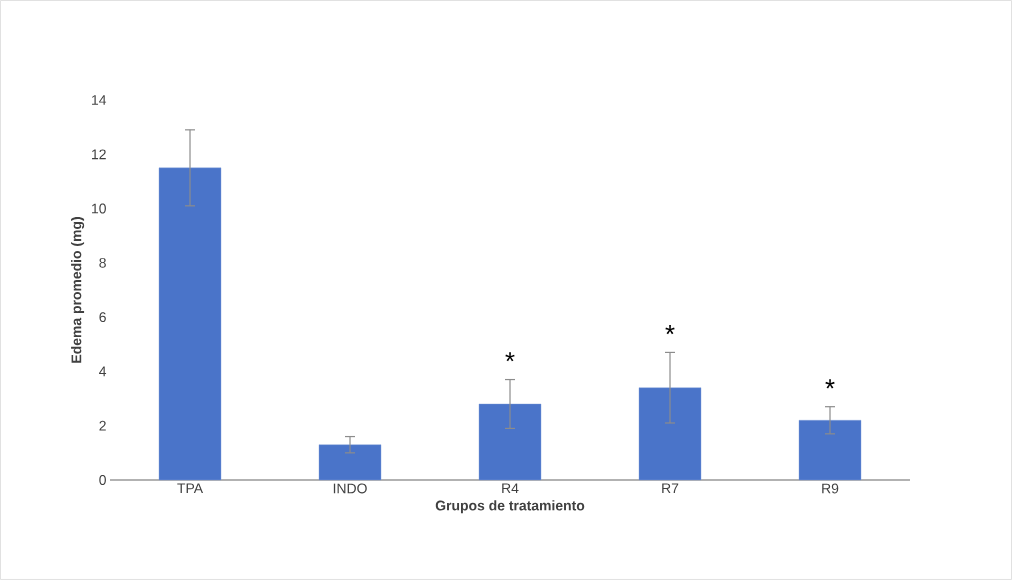  What do you see at coordinates (78, 290) in the screenshot?
I see `y-axis-title: Edema promedio (mg)` at bounding box center [78, 290].